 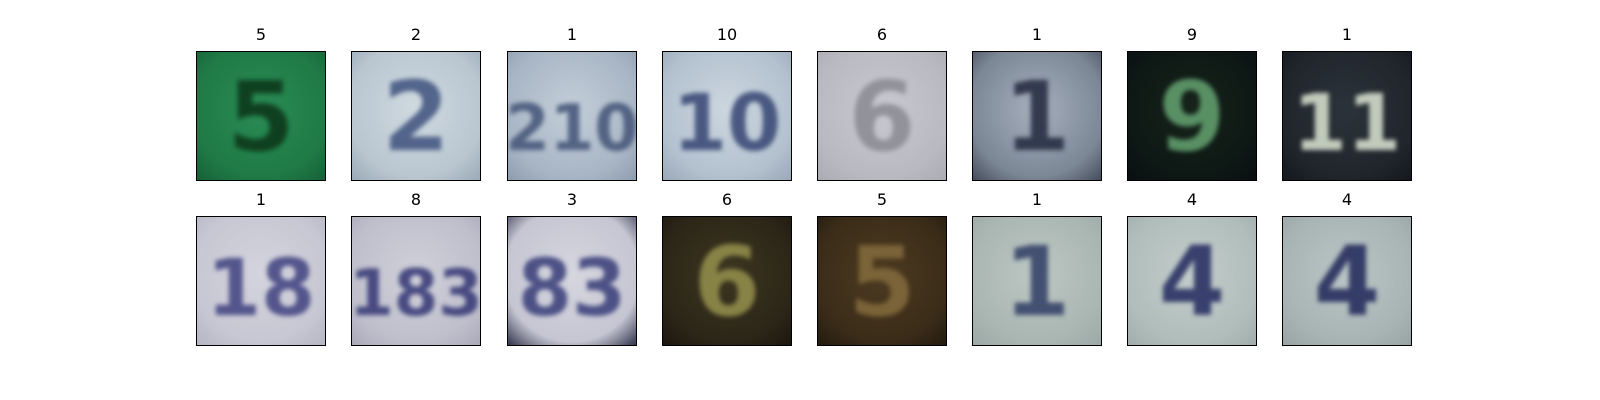 I want to click on digit-glyph: 210, so click(x=572, y=129).